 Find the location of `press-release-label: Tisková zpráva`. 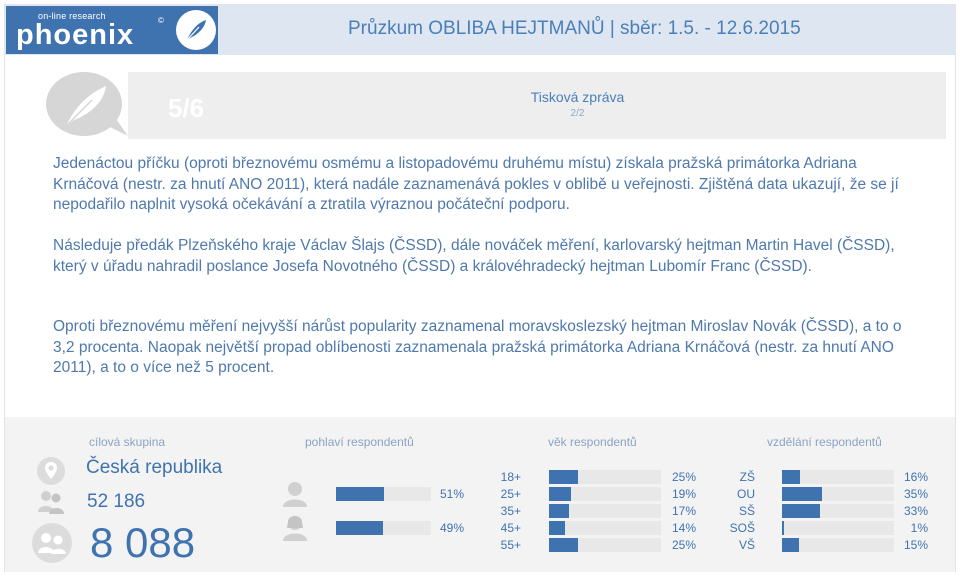

press-release-label: Tisková zpráva is located at coordinates (577, 97).